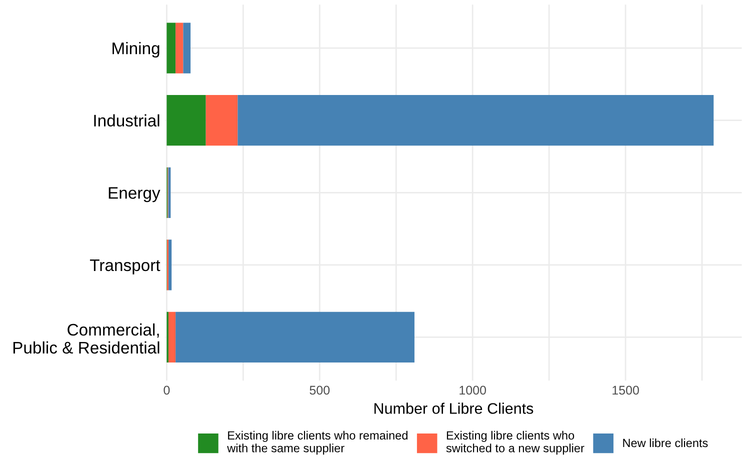  Describe the element at coordinates (317, 442) in the screenshot. I see `legend-label: Existing libre clients who remained with the same supplier` at that location.